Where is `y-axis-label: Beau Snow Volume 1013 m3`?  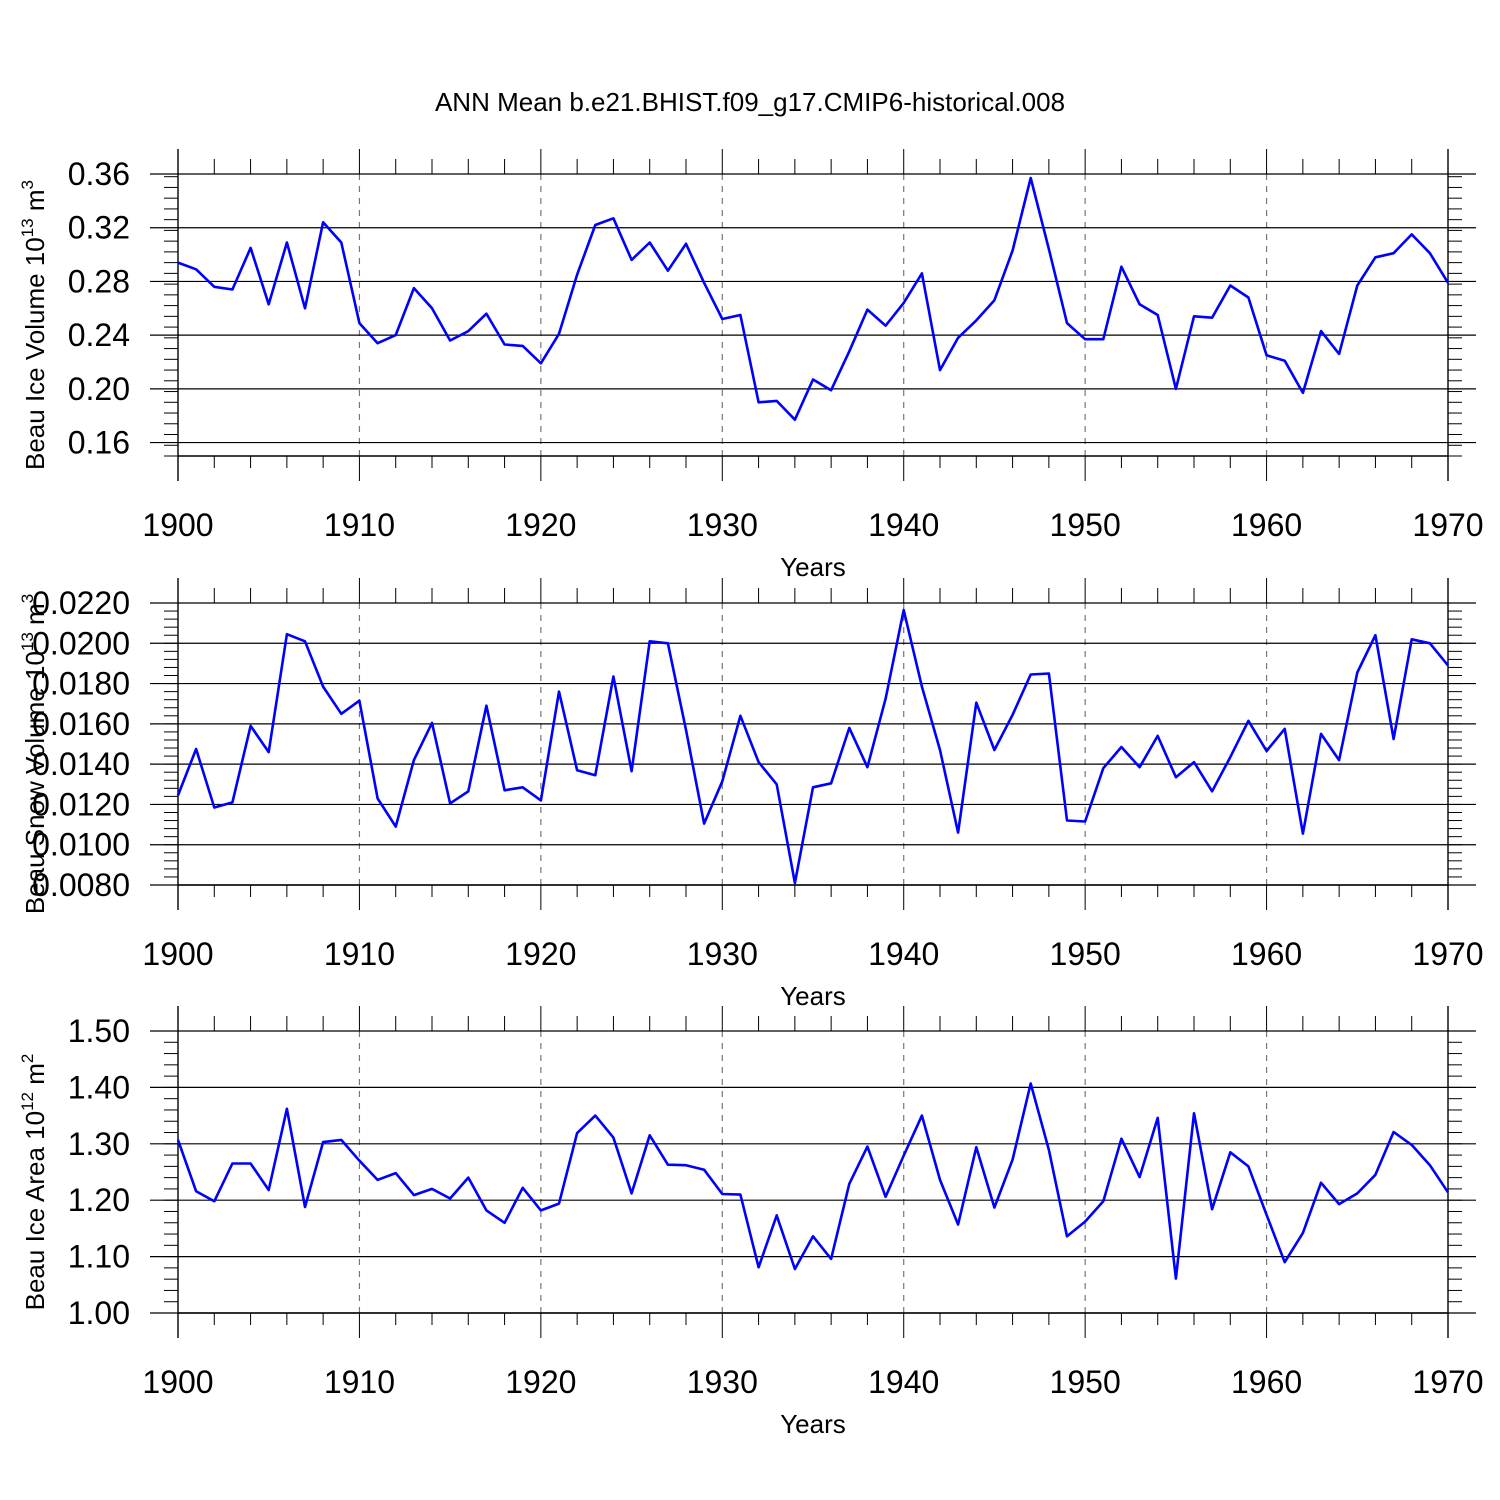
y-axis-label: Beau Snow Volume 1013 m3 is located at coordinates (34, 754).